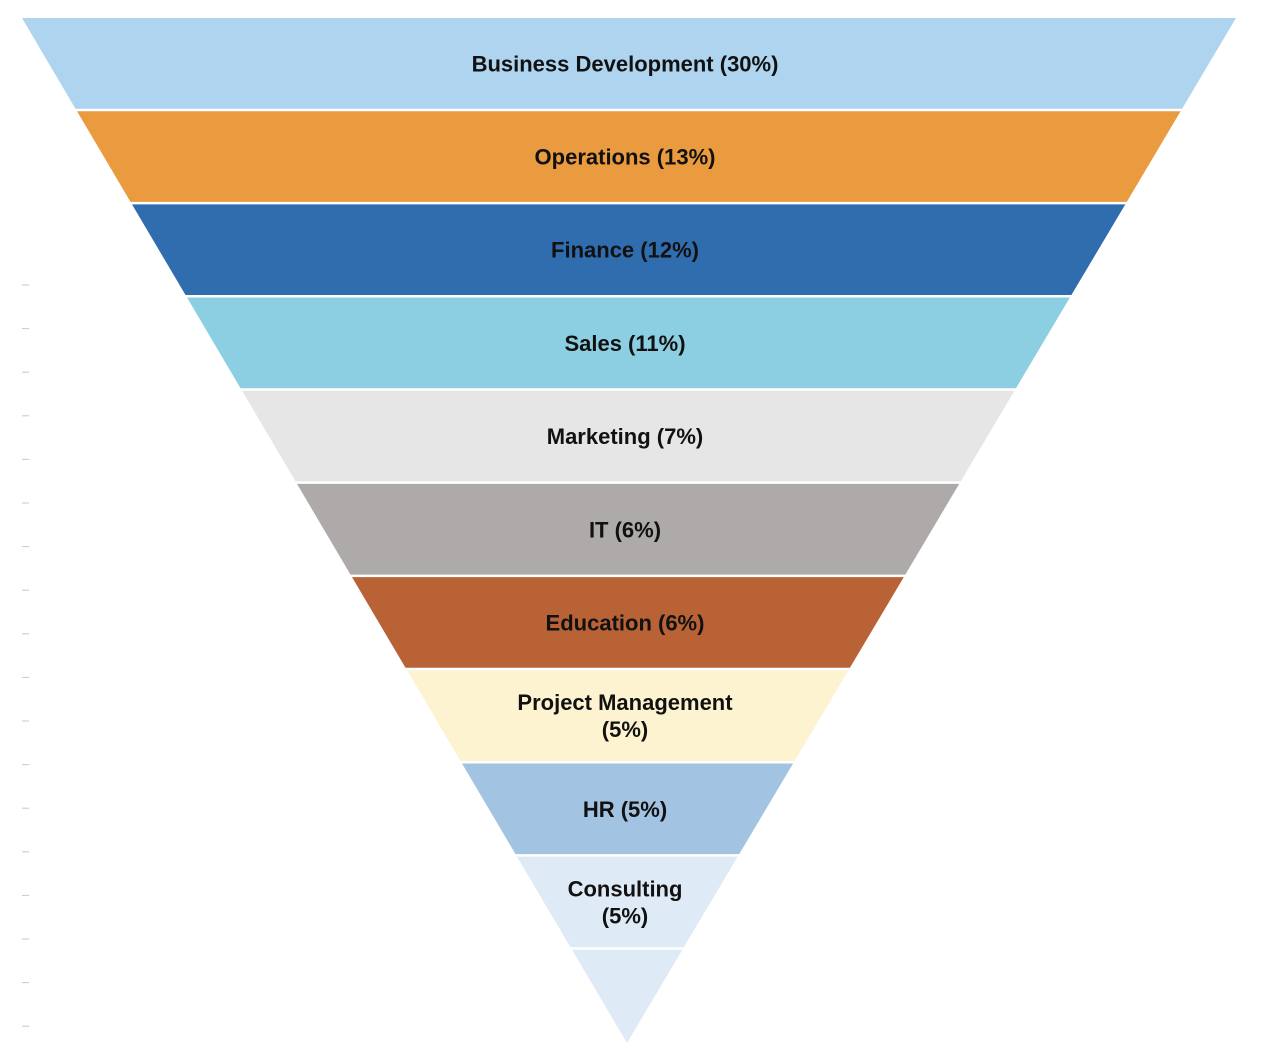  Describe the element at coordinates (625, 809) in the screenshot. I see `funnel-segment-label: HR (5%)` at that location.